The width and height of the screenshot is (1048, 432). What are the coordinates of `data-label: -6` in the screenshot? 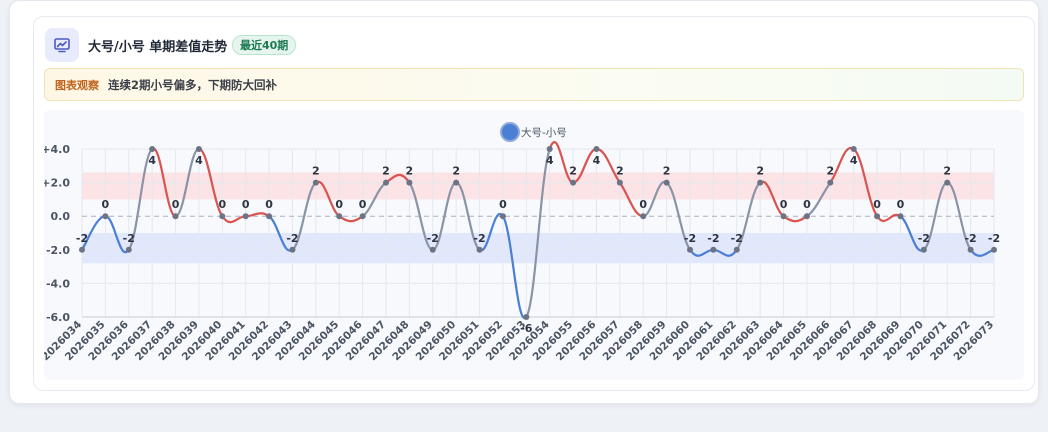 It's located at (526, 328).